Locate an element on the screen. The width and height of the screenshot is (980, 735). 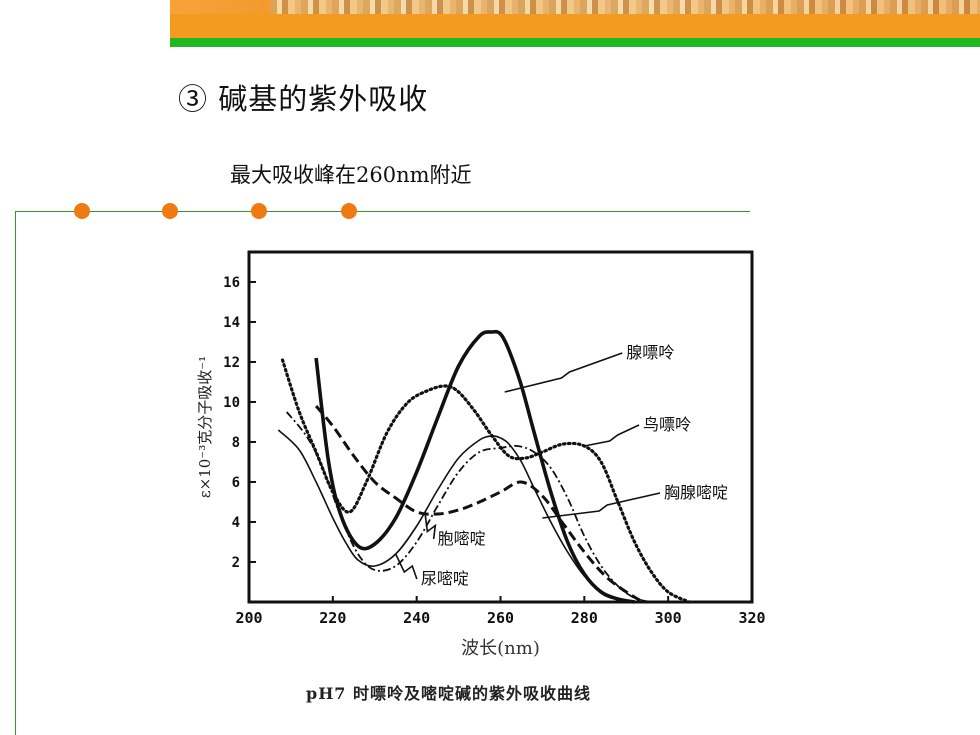
y-tick-label: 2 is located at coordinates (236, 563).